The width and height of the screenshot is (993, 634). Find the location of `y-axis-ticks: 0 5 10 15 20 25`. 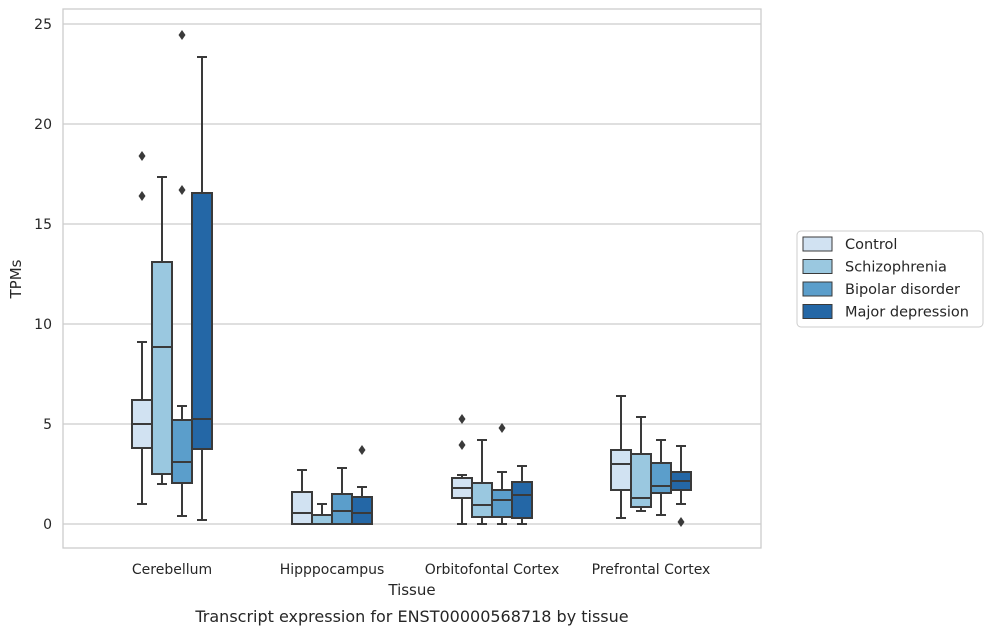

y-axis-ticks: 0 5 10 15 20 25 is located at coordinates (43, 275).